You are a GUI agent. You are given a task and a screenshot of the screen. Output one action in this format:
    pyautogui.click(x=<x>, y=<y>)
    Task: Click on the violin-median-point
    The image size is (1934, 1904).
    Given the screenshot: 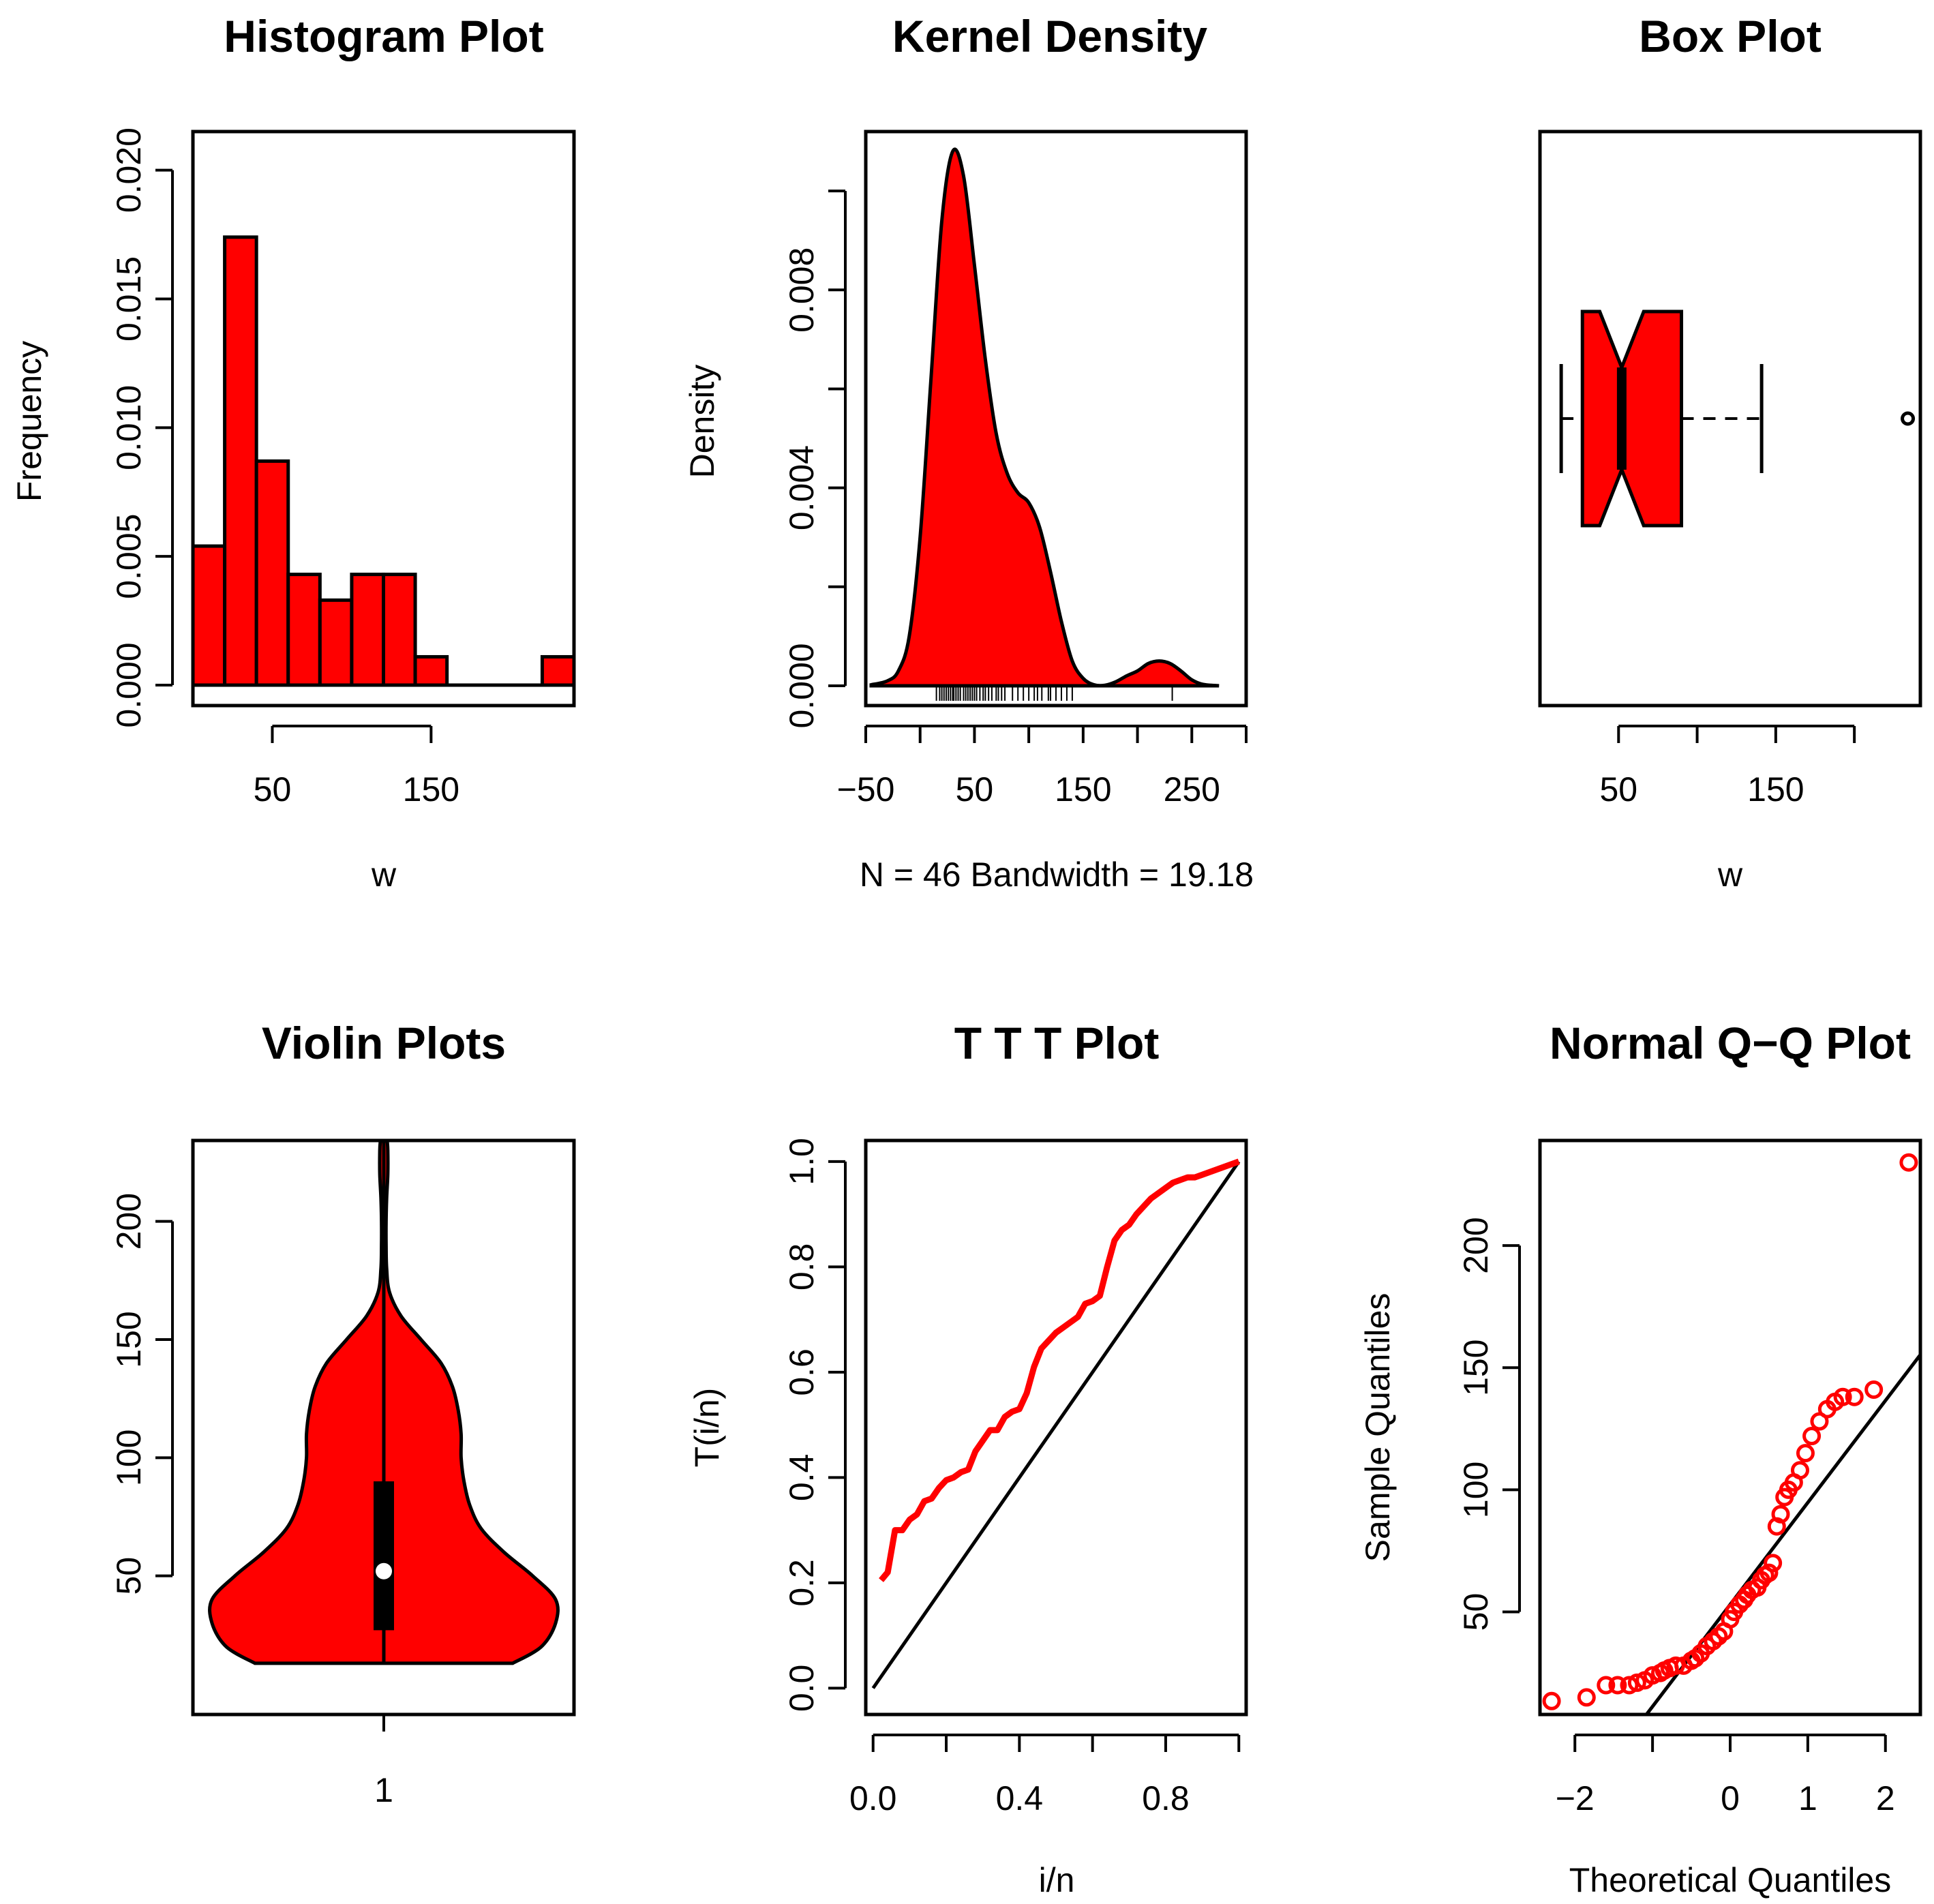 What is the action you would take?
    pyautogui.click(x=384, y=1571)
    